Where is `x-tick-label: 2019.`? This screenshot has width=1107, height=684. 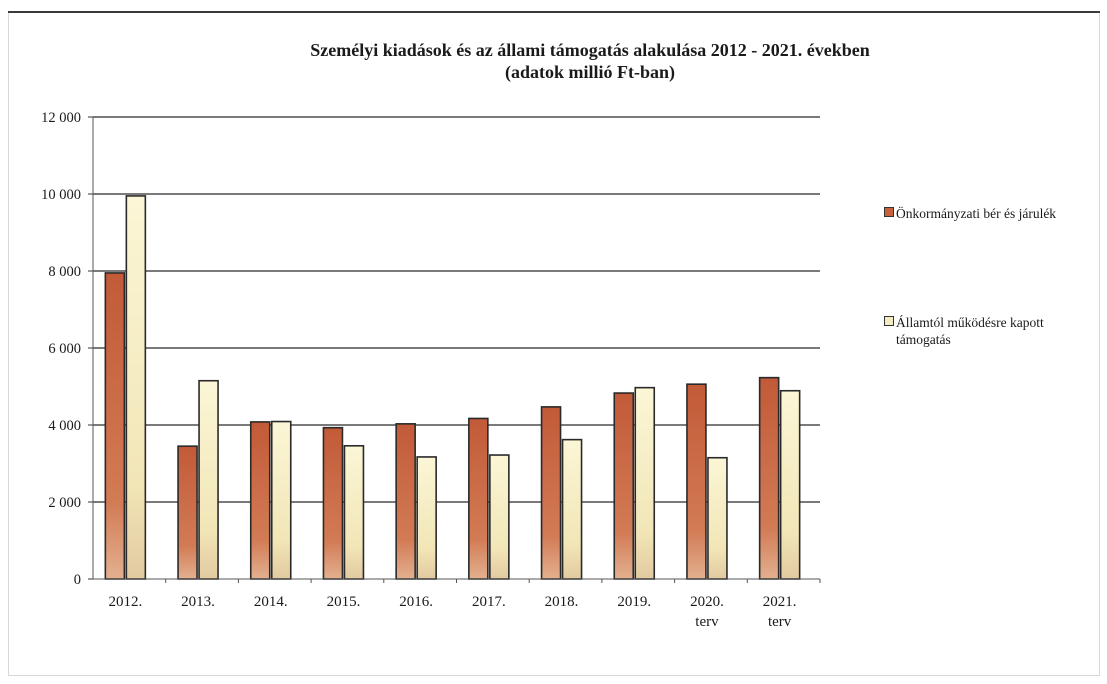 x-tick-label: 2019. is located at coordinates (634, 602).